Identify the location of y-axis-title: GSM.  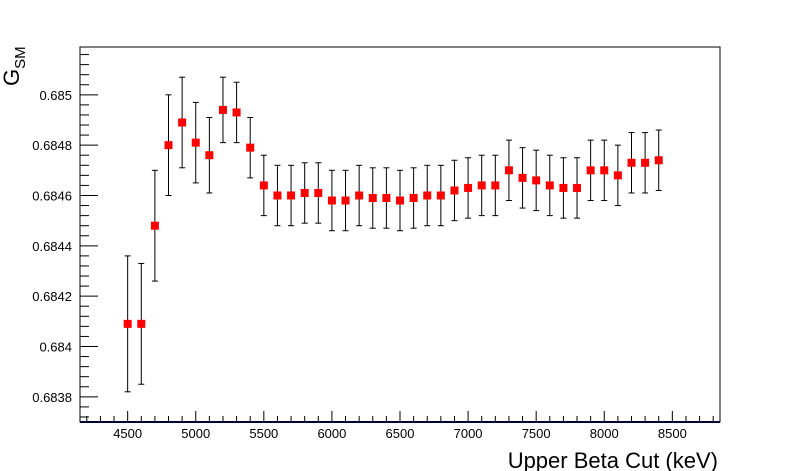
(14, 66).